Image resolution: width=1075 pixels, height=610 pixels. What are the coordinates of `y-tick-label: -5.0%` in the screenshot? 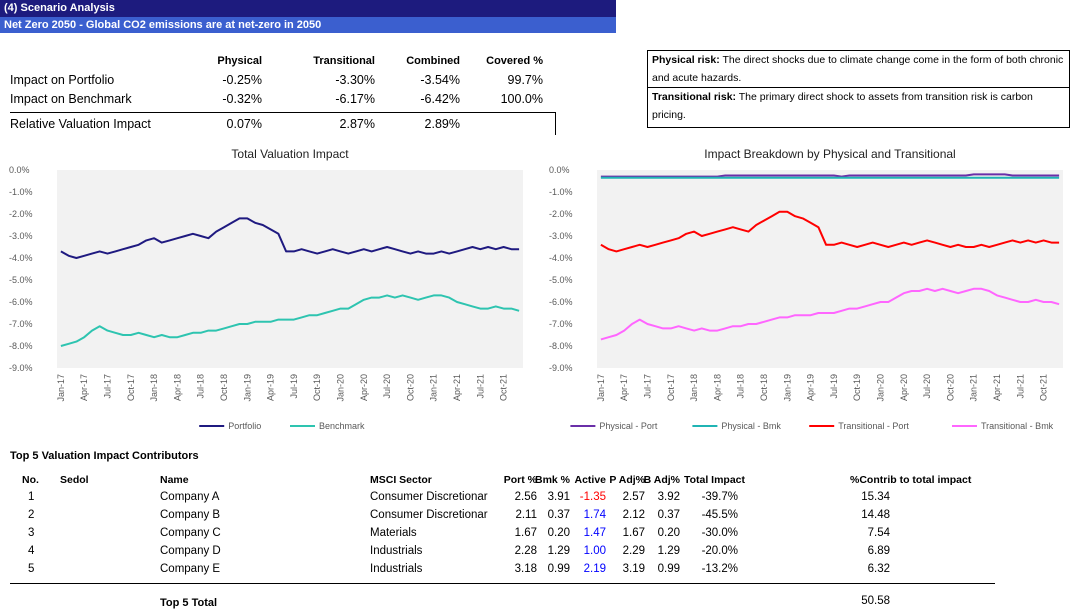 It's located at (561, 280).